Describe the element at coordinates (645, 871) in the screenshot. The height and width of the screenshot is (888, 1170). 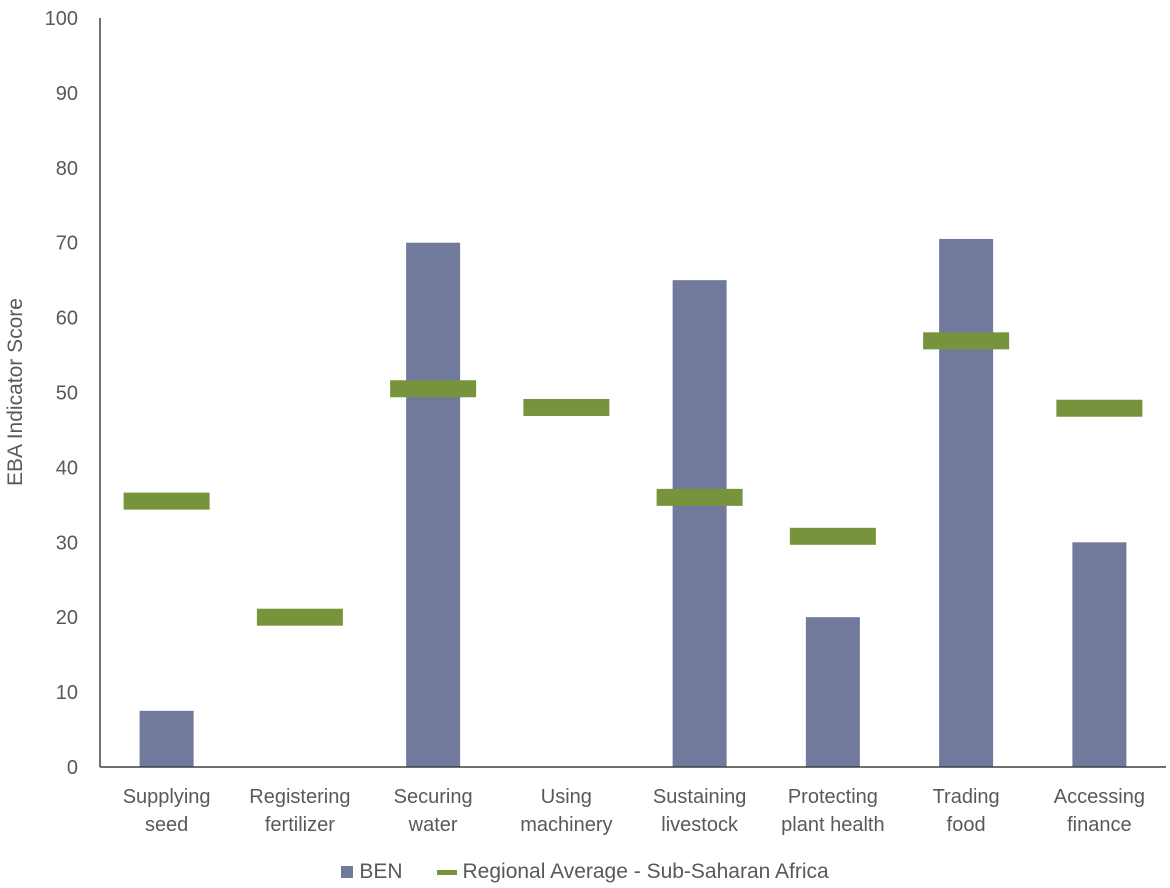
I see `legend-label-regional-average: Regional Average - Sub-Saharan Africa` at that location.